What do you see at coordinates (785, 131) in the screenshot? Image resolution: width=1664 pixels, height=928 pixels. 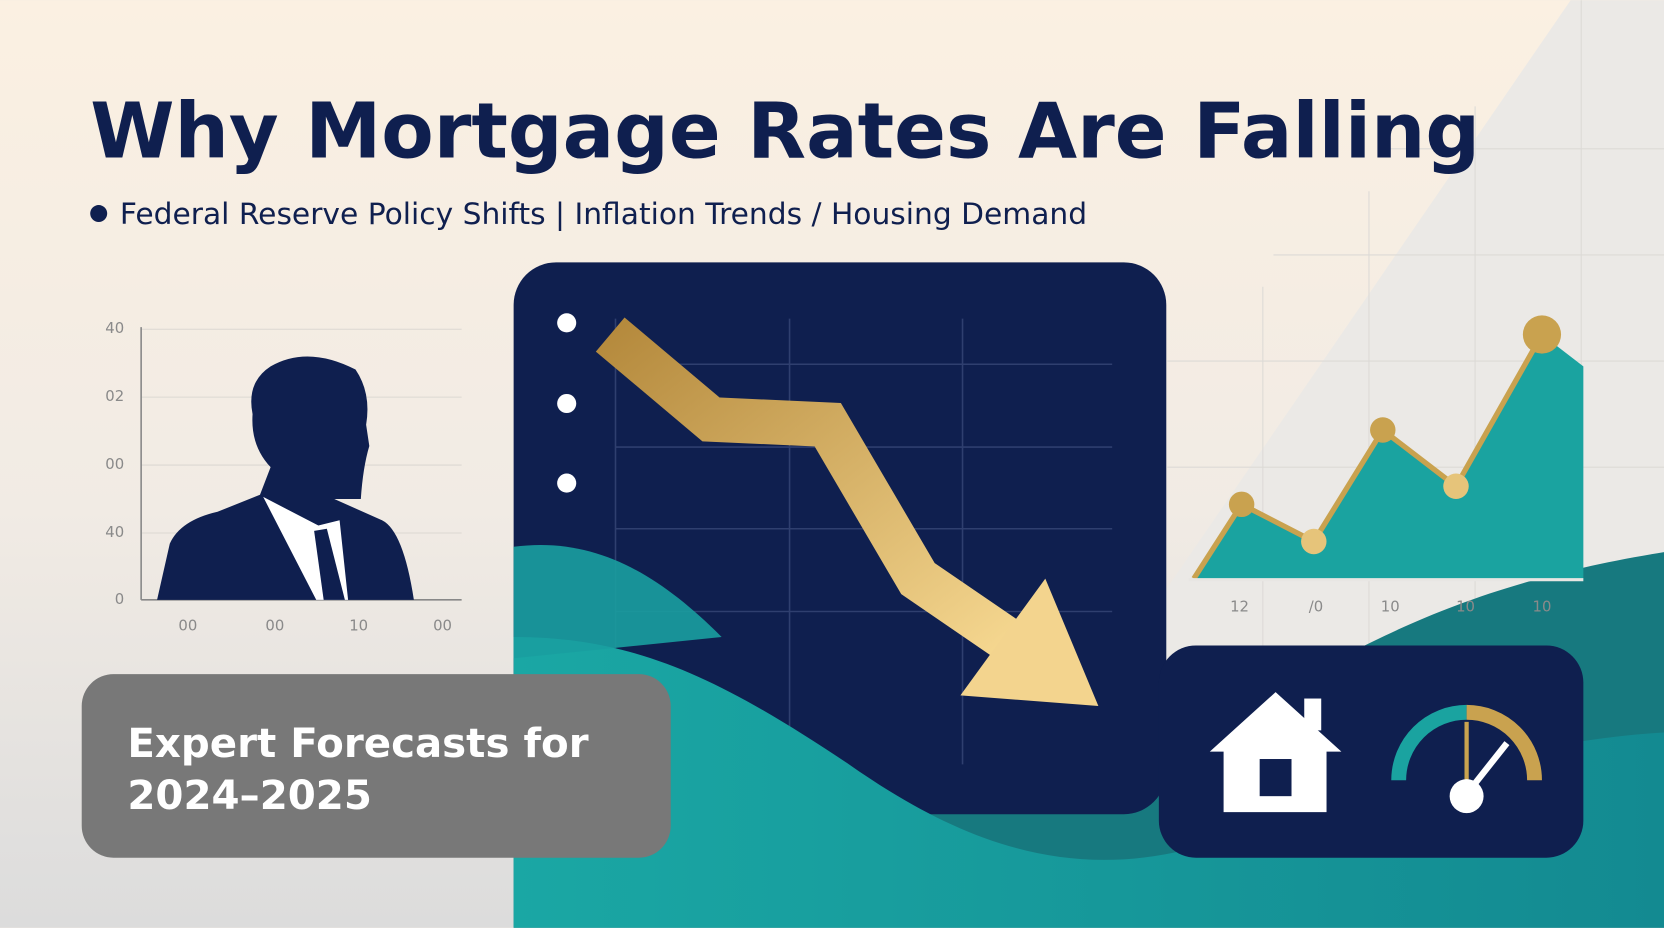 I see `title: Why Mortgage Rates Are Falling` at bounding box center [785, 131].